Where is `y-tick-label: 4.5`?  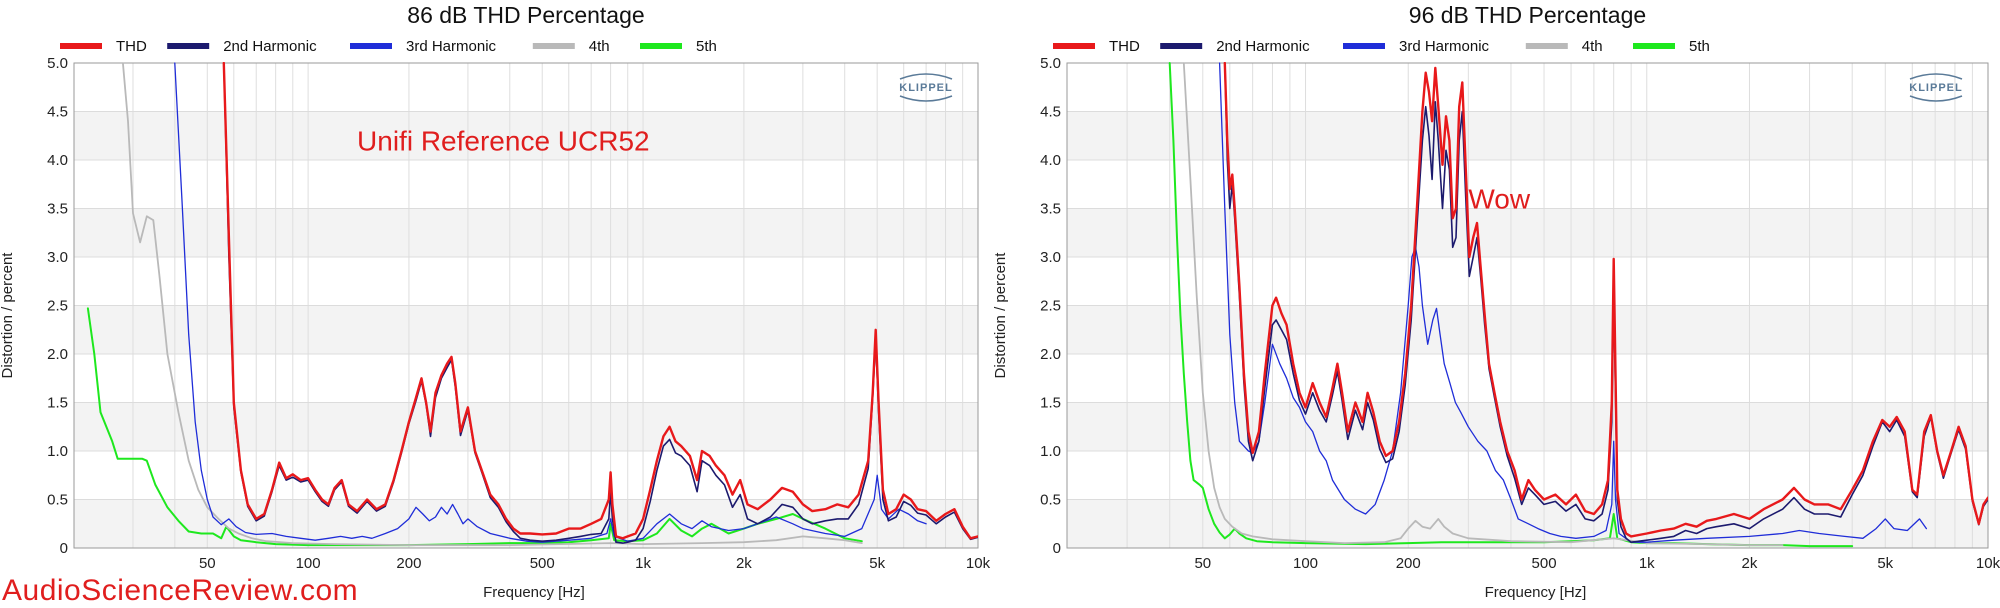
y-tick-label: 4.5 is located at coordinates (1050, 112).